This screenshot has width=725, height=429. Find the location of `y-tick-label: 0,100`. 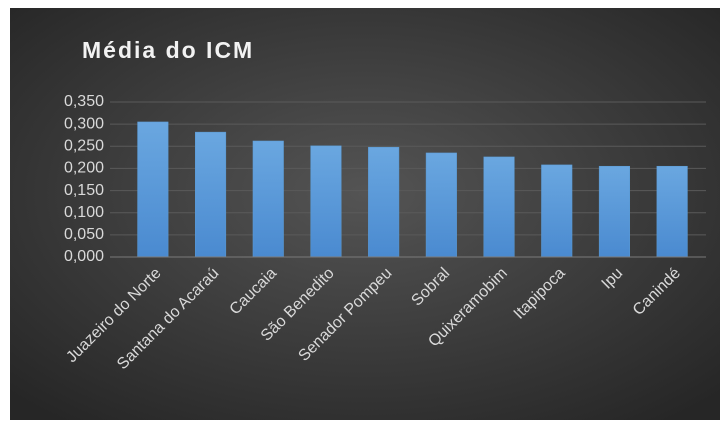

y-tick-label: 0,100 is located at coordinates (84, 212).